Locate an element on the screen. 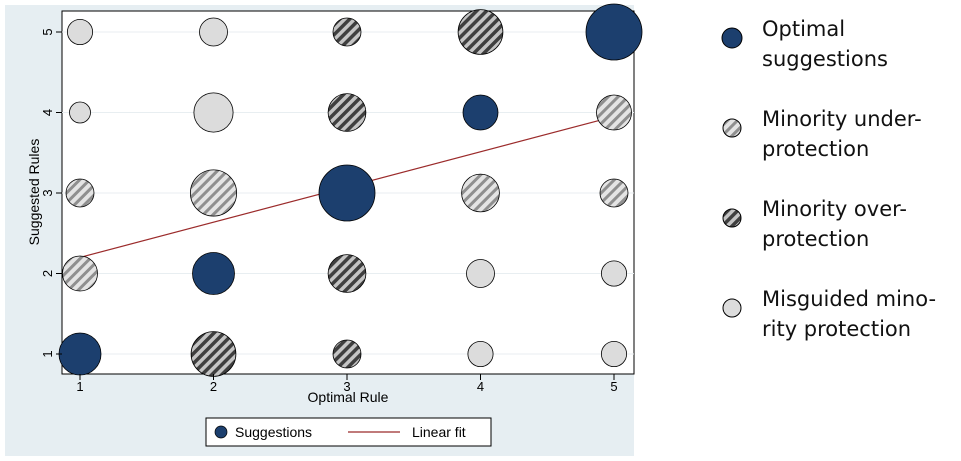  y-tick-label-4: 4 is located at coordinates (47, 112).